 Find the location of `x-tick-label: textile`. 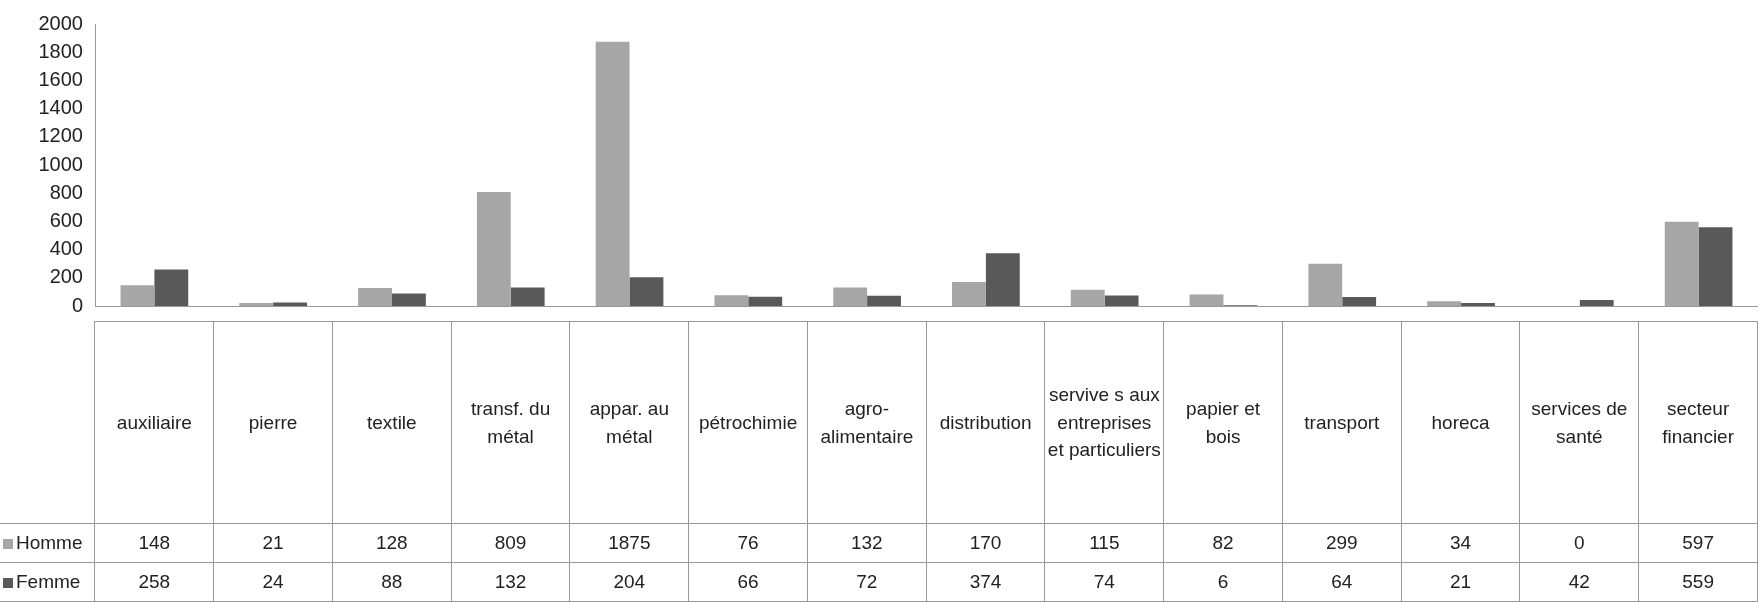

x-tick-label: textile is located at coordinates (392, 422).